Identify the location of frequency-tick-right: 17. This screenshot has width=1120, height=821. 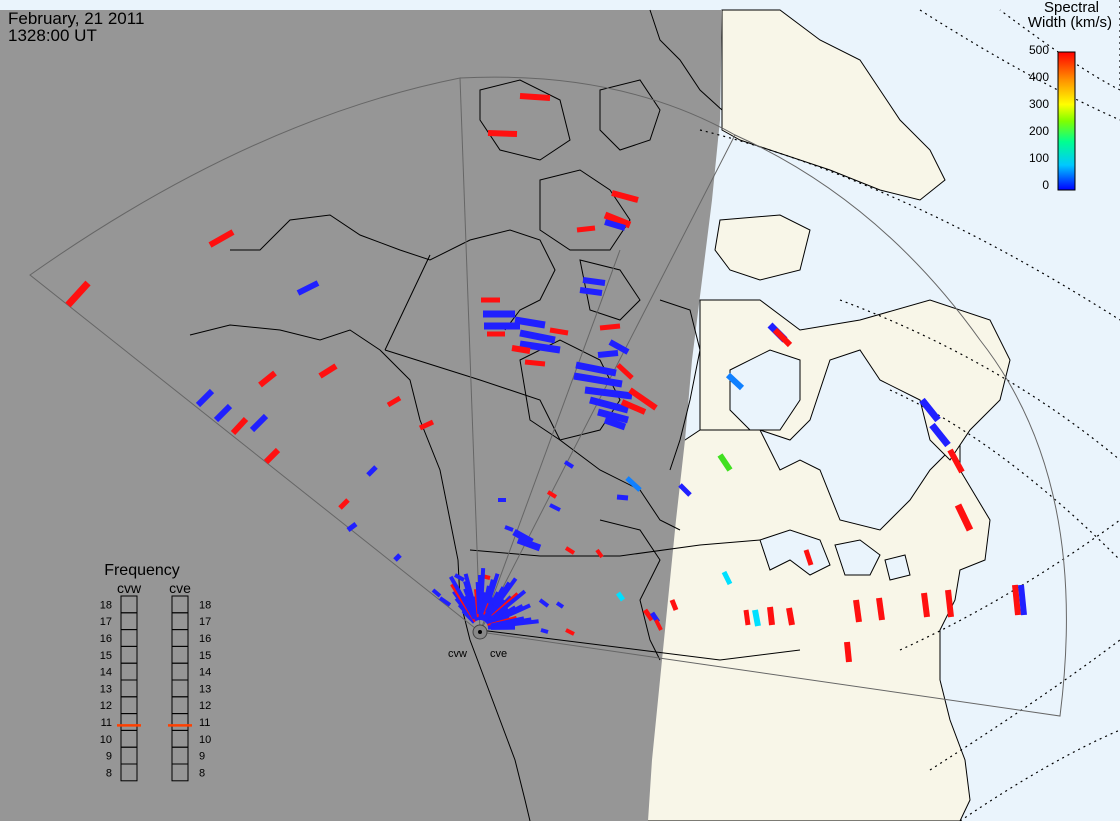
(205, 622).